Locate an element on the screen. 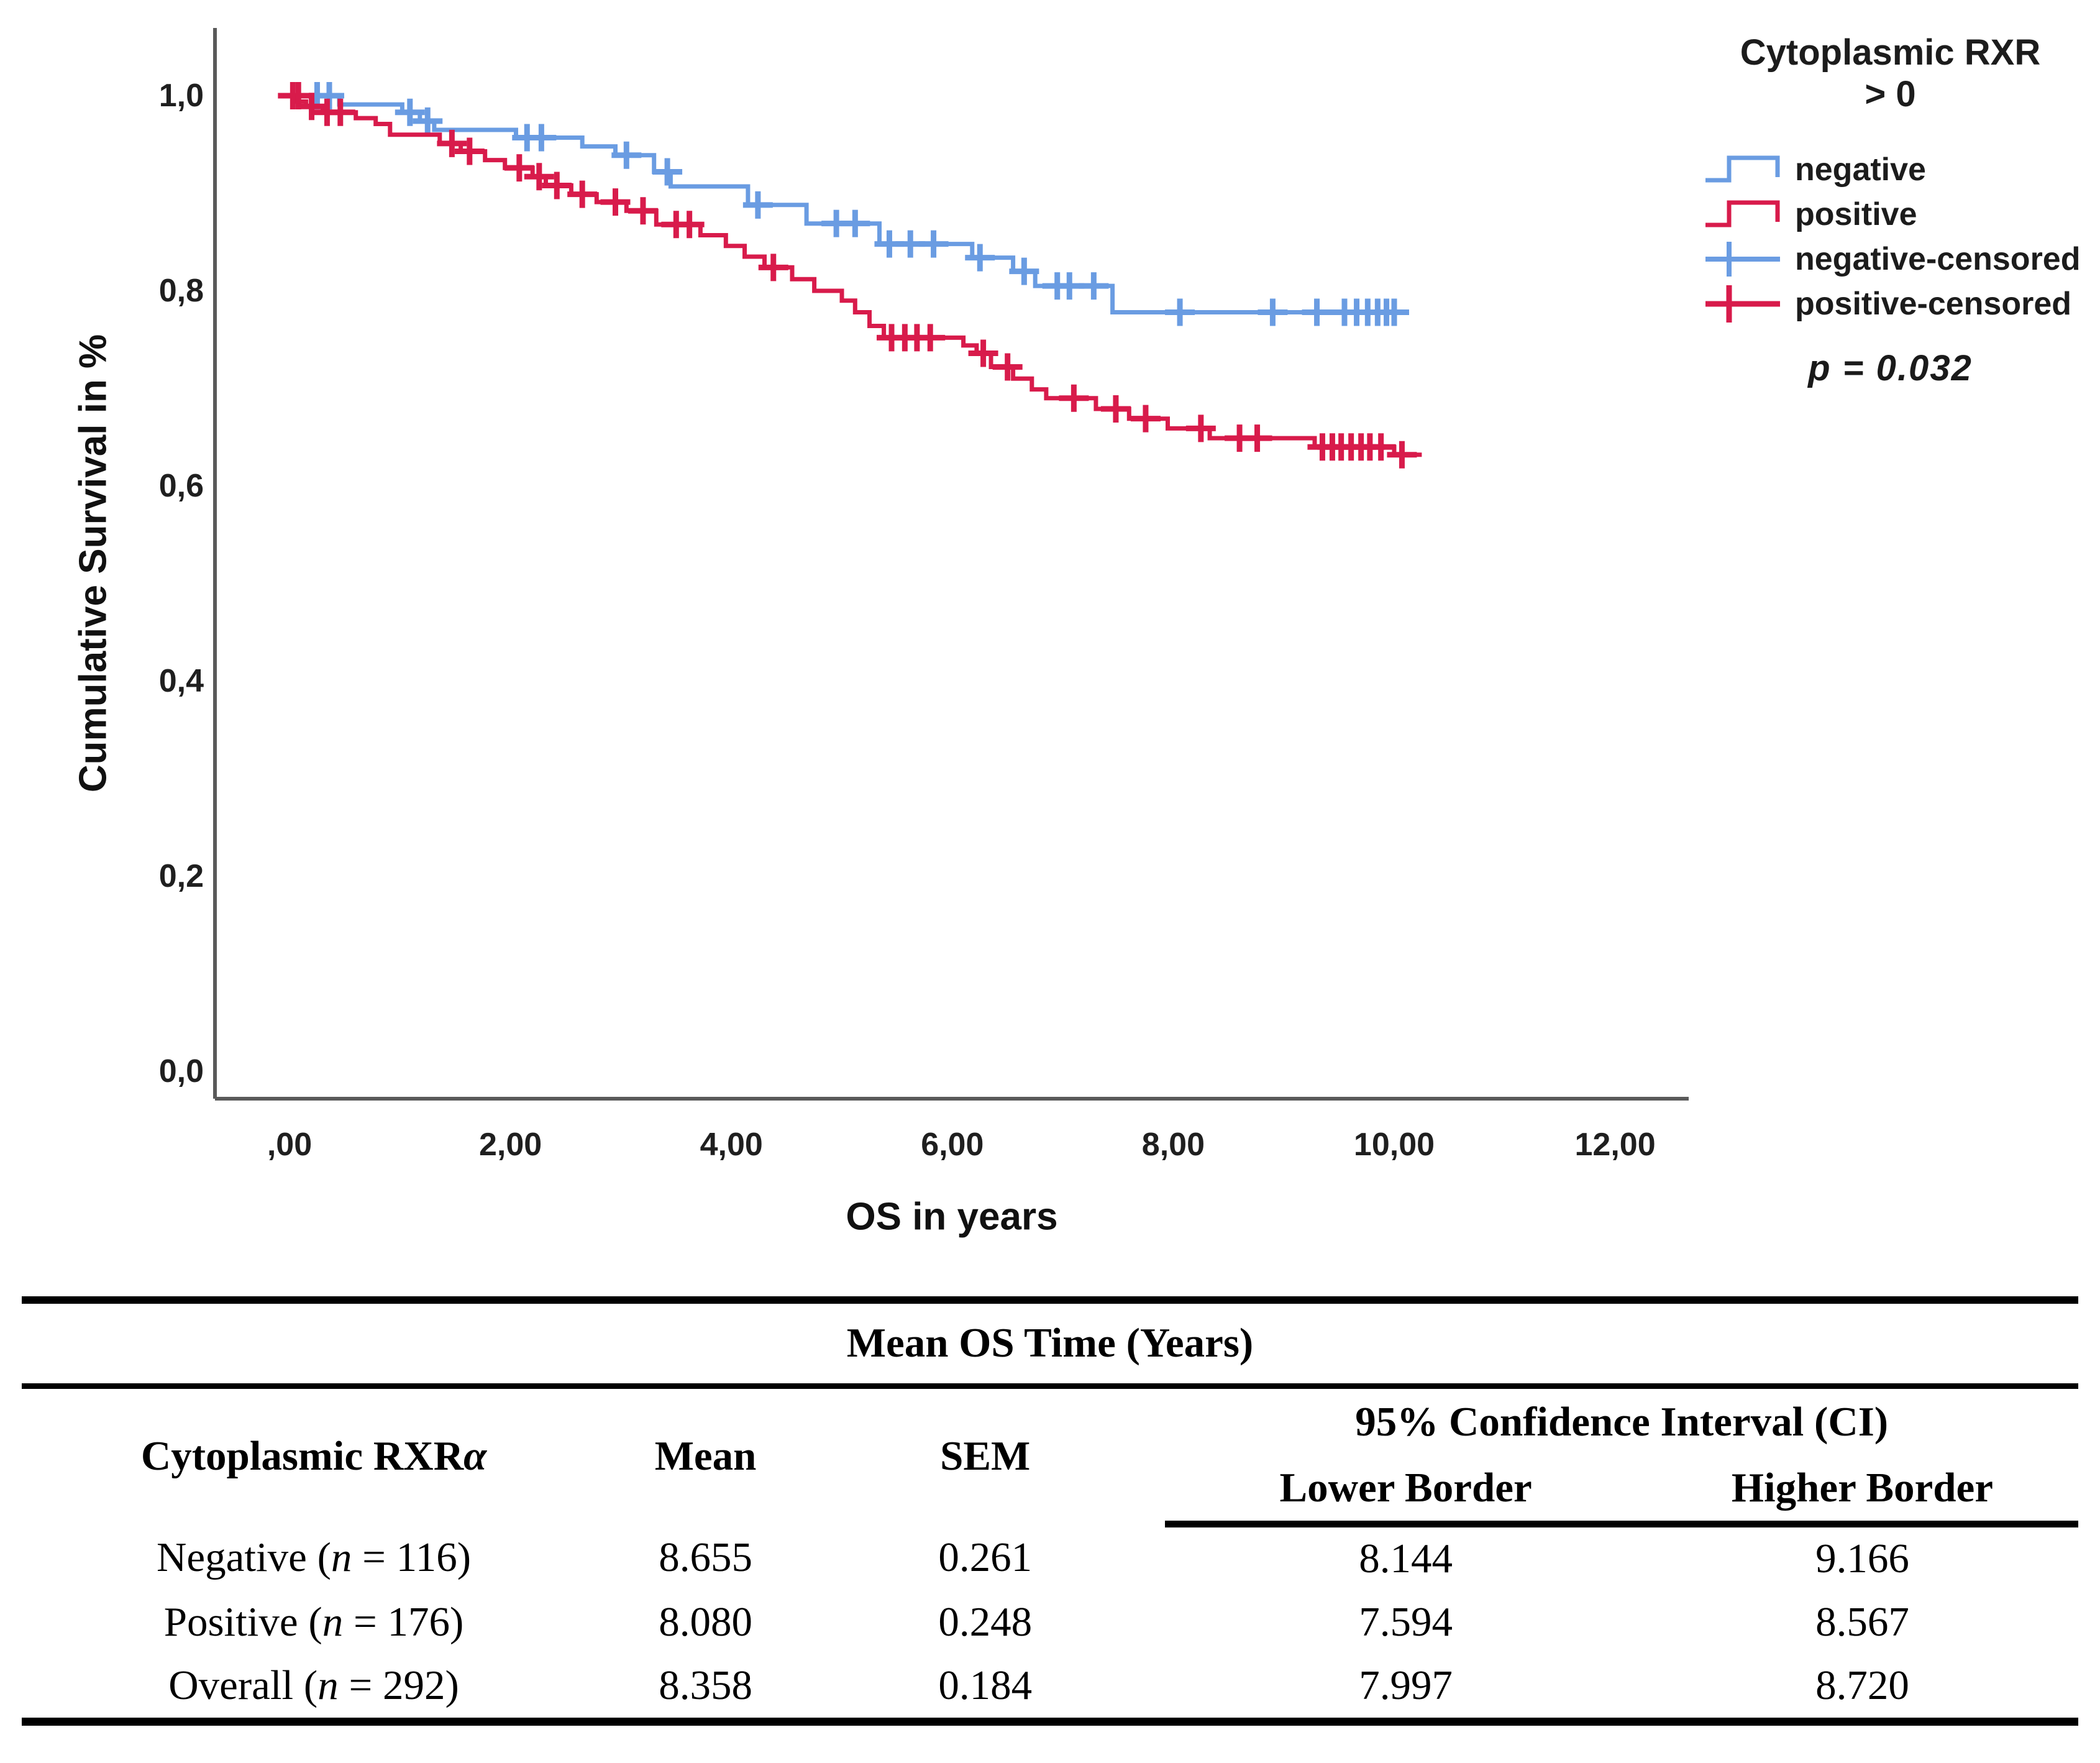 The width and height of the screenshot is (2100, 1763). legend-item-label: negative-censored is located at coordinates (1938, 260).